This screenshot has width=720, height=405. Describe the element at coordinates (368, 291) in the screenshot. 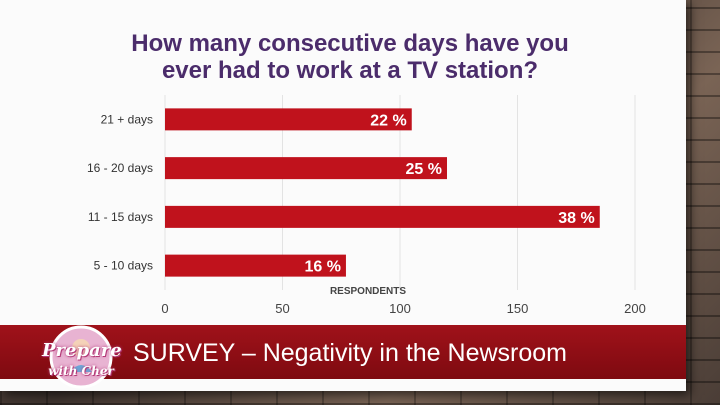

I see `x-axis-title: RESPONDENTS` at that location.